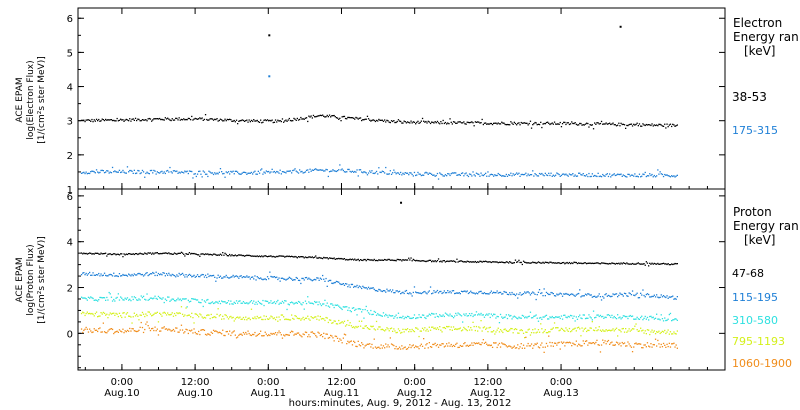  Describe the element at coordinates (755, 320) in the screenshot. I see `proton-legend-series-3: 310-580` at that location.